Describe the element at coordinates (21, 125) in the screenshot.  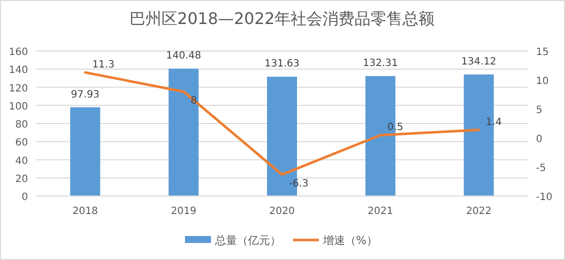
I see `y-tick-label: 80` at that location.